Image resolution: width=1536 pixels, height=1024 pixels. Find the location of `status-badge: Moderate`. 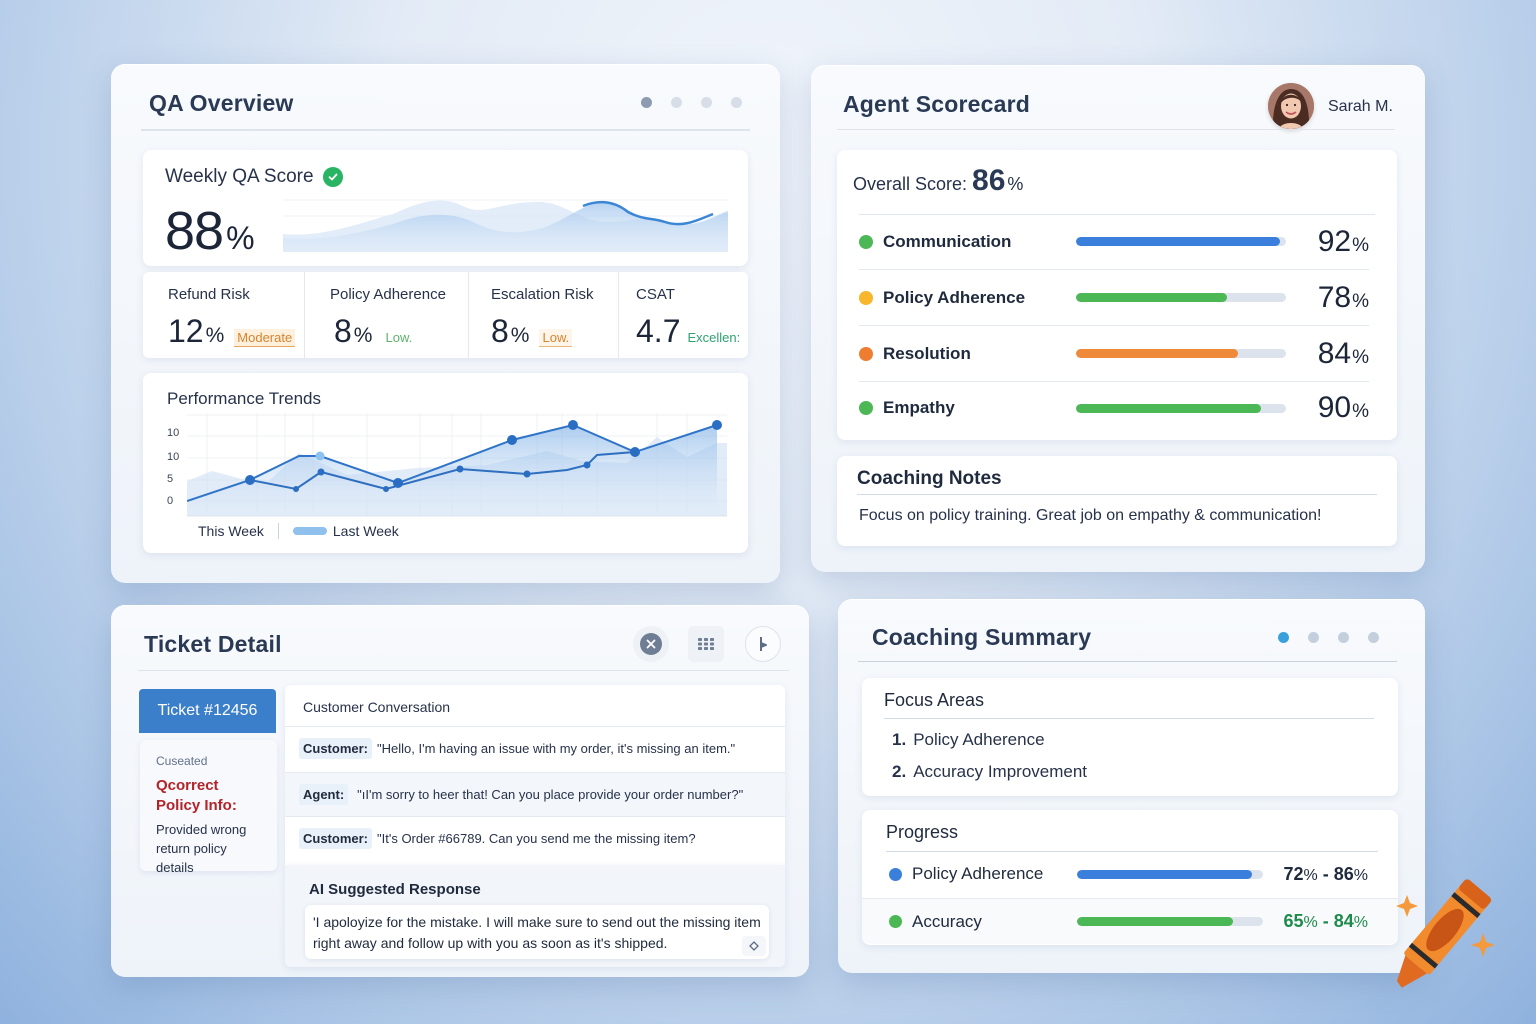

status-badge: Moderate is located at coordinates (265, 338).